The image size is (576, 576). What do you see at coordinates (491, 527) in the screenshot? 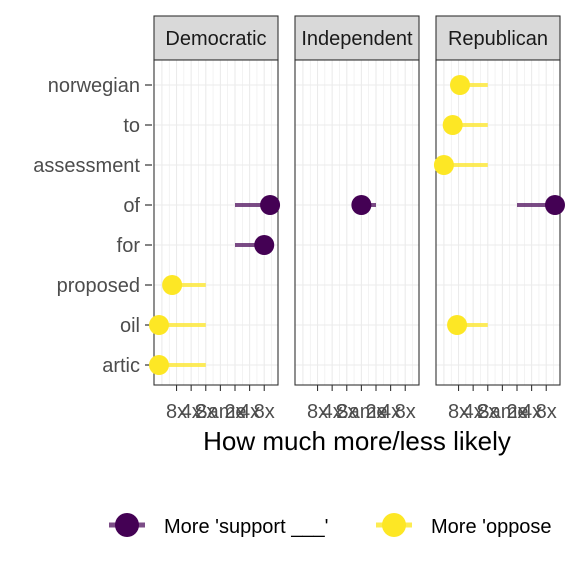
I see `legend-label: More 'oppose` at bounding box center [491, 527].